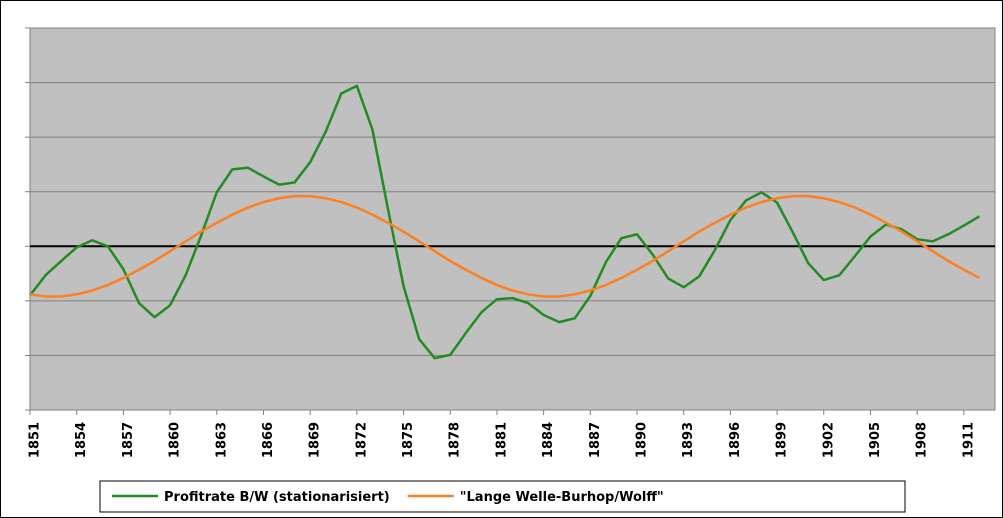  Describe the element at coordinates (221, 440) in the screenshot. I see `x-tick-label: 1863` at that location.